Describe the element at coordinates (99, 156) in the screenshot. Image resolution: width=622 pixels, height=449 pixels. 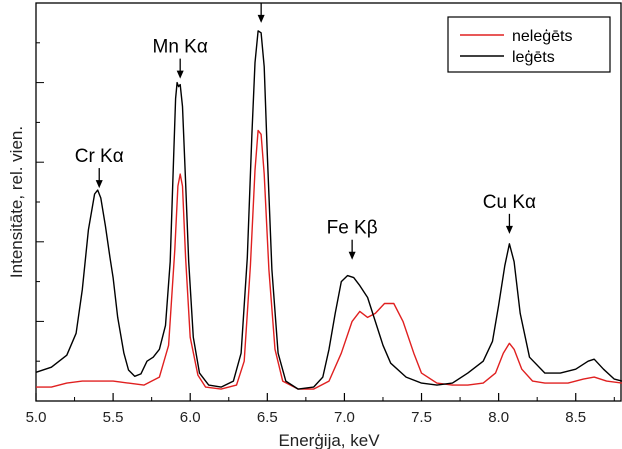
I see `peak-label: Cr Kα` at that location.